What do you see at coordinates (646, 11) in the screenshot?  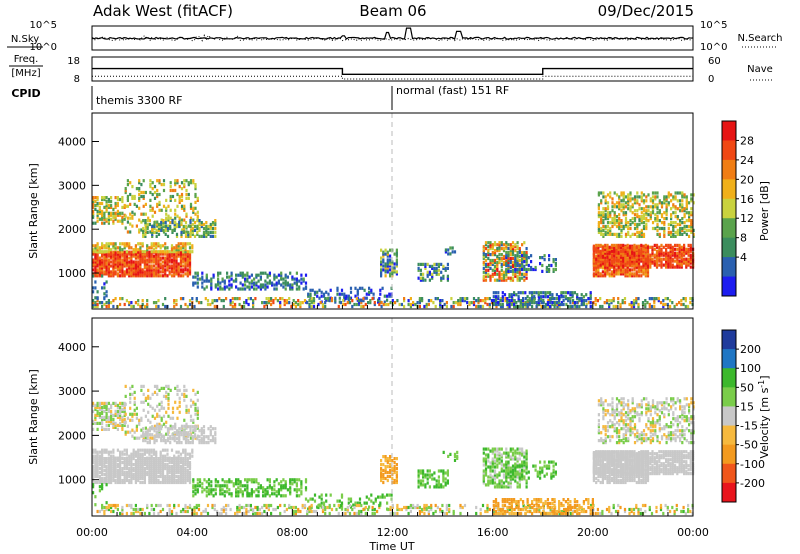 I see `date-title: 09/Dec/2015` at bounding box center [646, 11].